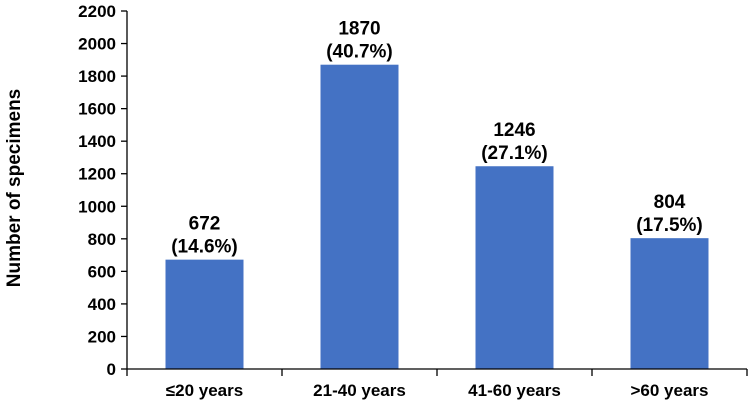 This screenshot has height=405, width=750. Describe the element at coordinates (97, 76) in the screenshot. I see `y-tick-label: 1800` at that location.